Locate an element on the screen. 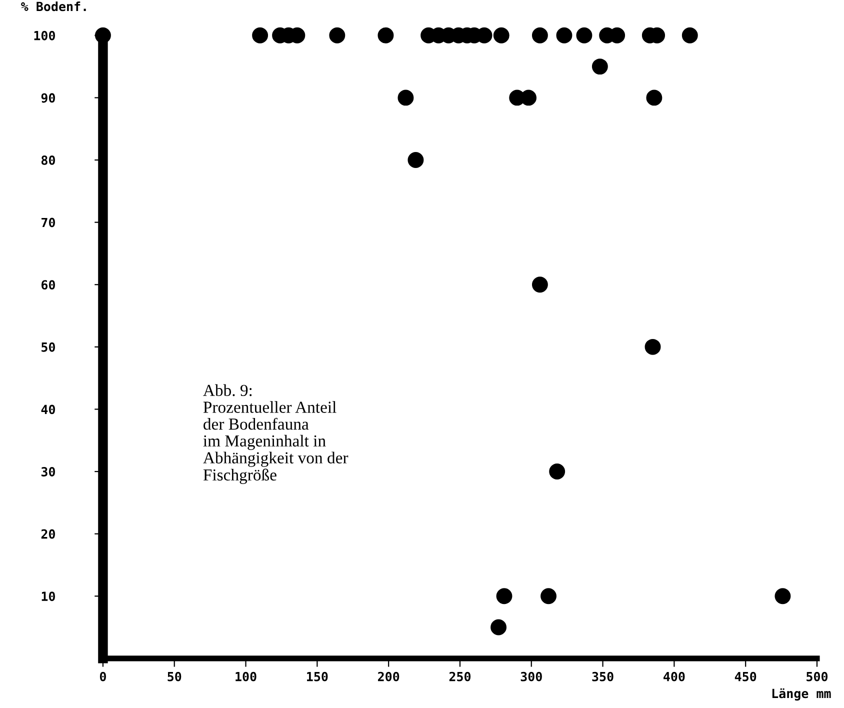  x-tick-label: 150 is located at coordinates (317, 677).